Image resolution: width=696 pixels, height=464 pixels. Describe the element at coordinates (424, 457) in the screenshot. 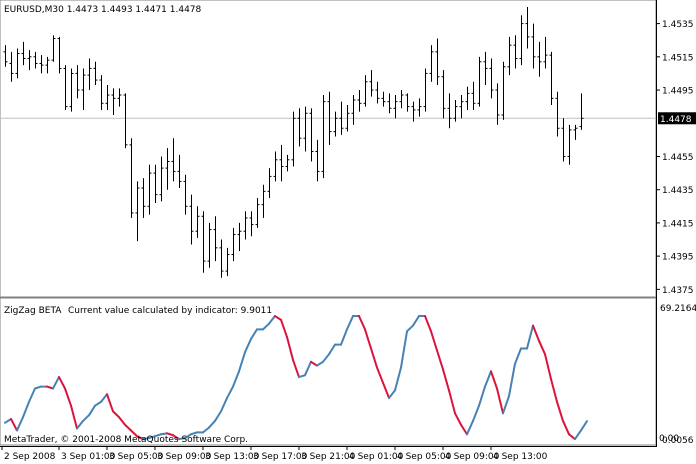

I see `time-tick-label: 4 Sep 05:00` at that location.